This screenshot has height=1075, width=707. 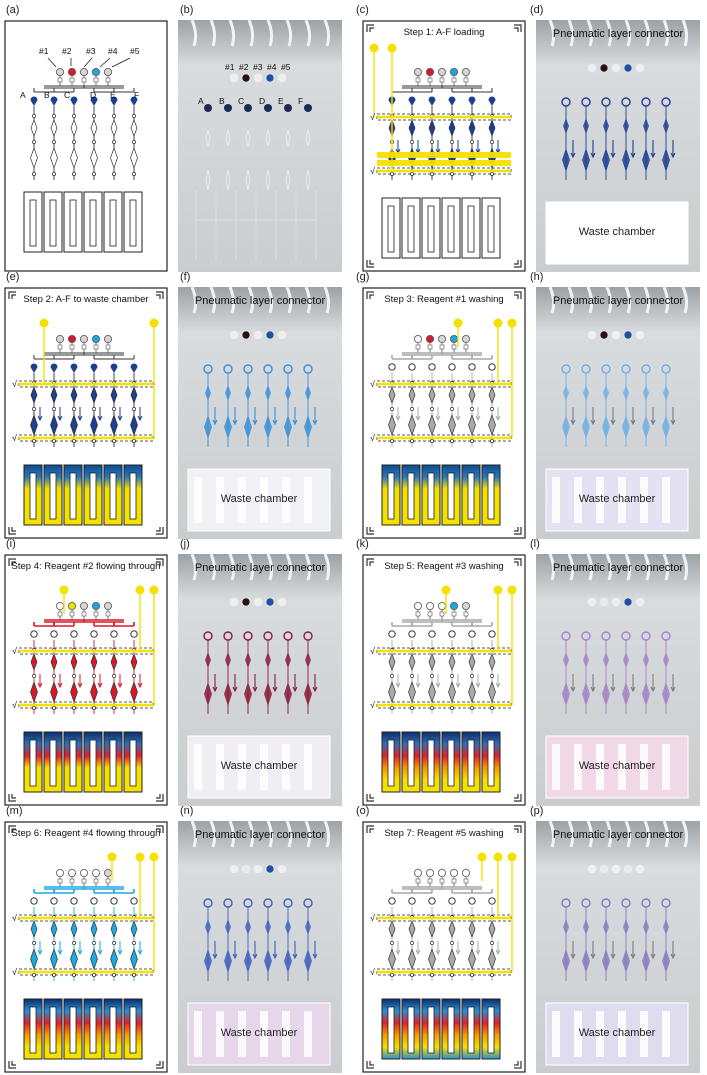 I want to click on panel-h-photo: Pneumatic layer connector Waste chamber, so click(x=618, y=413).